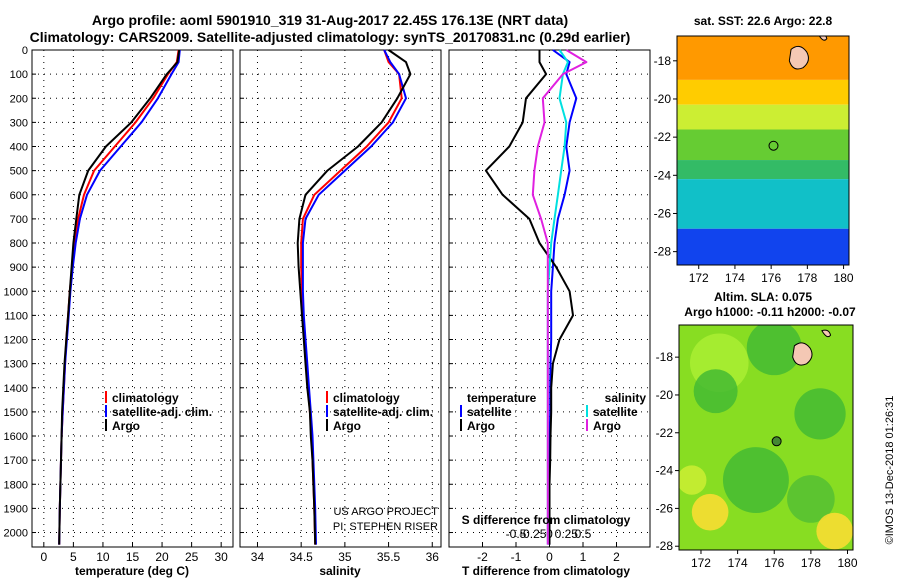 Image resolution: width=900 pixels, height=580 pixels. I want to click on x-tick-label: 25, so click(192, 557).